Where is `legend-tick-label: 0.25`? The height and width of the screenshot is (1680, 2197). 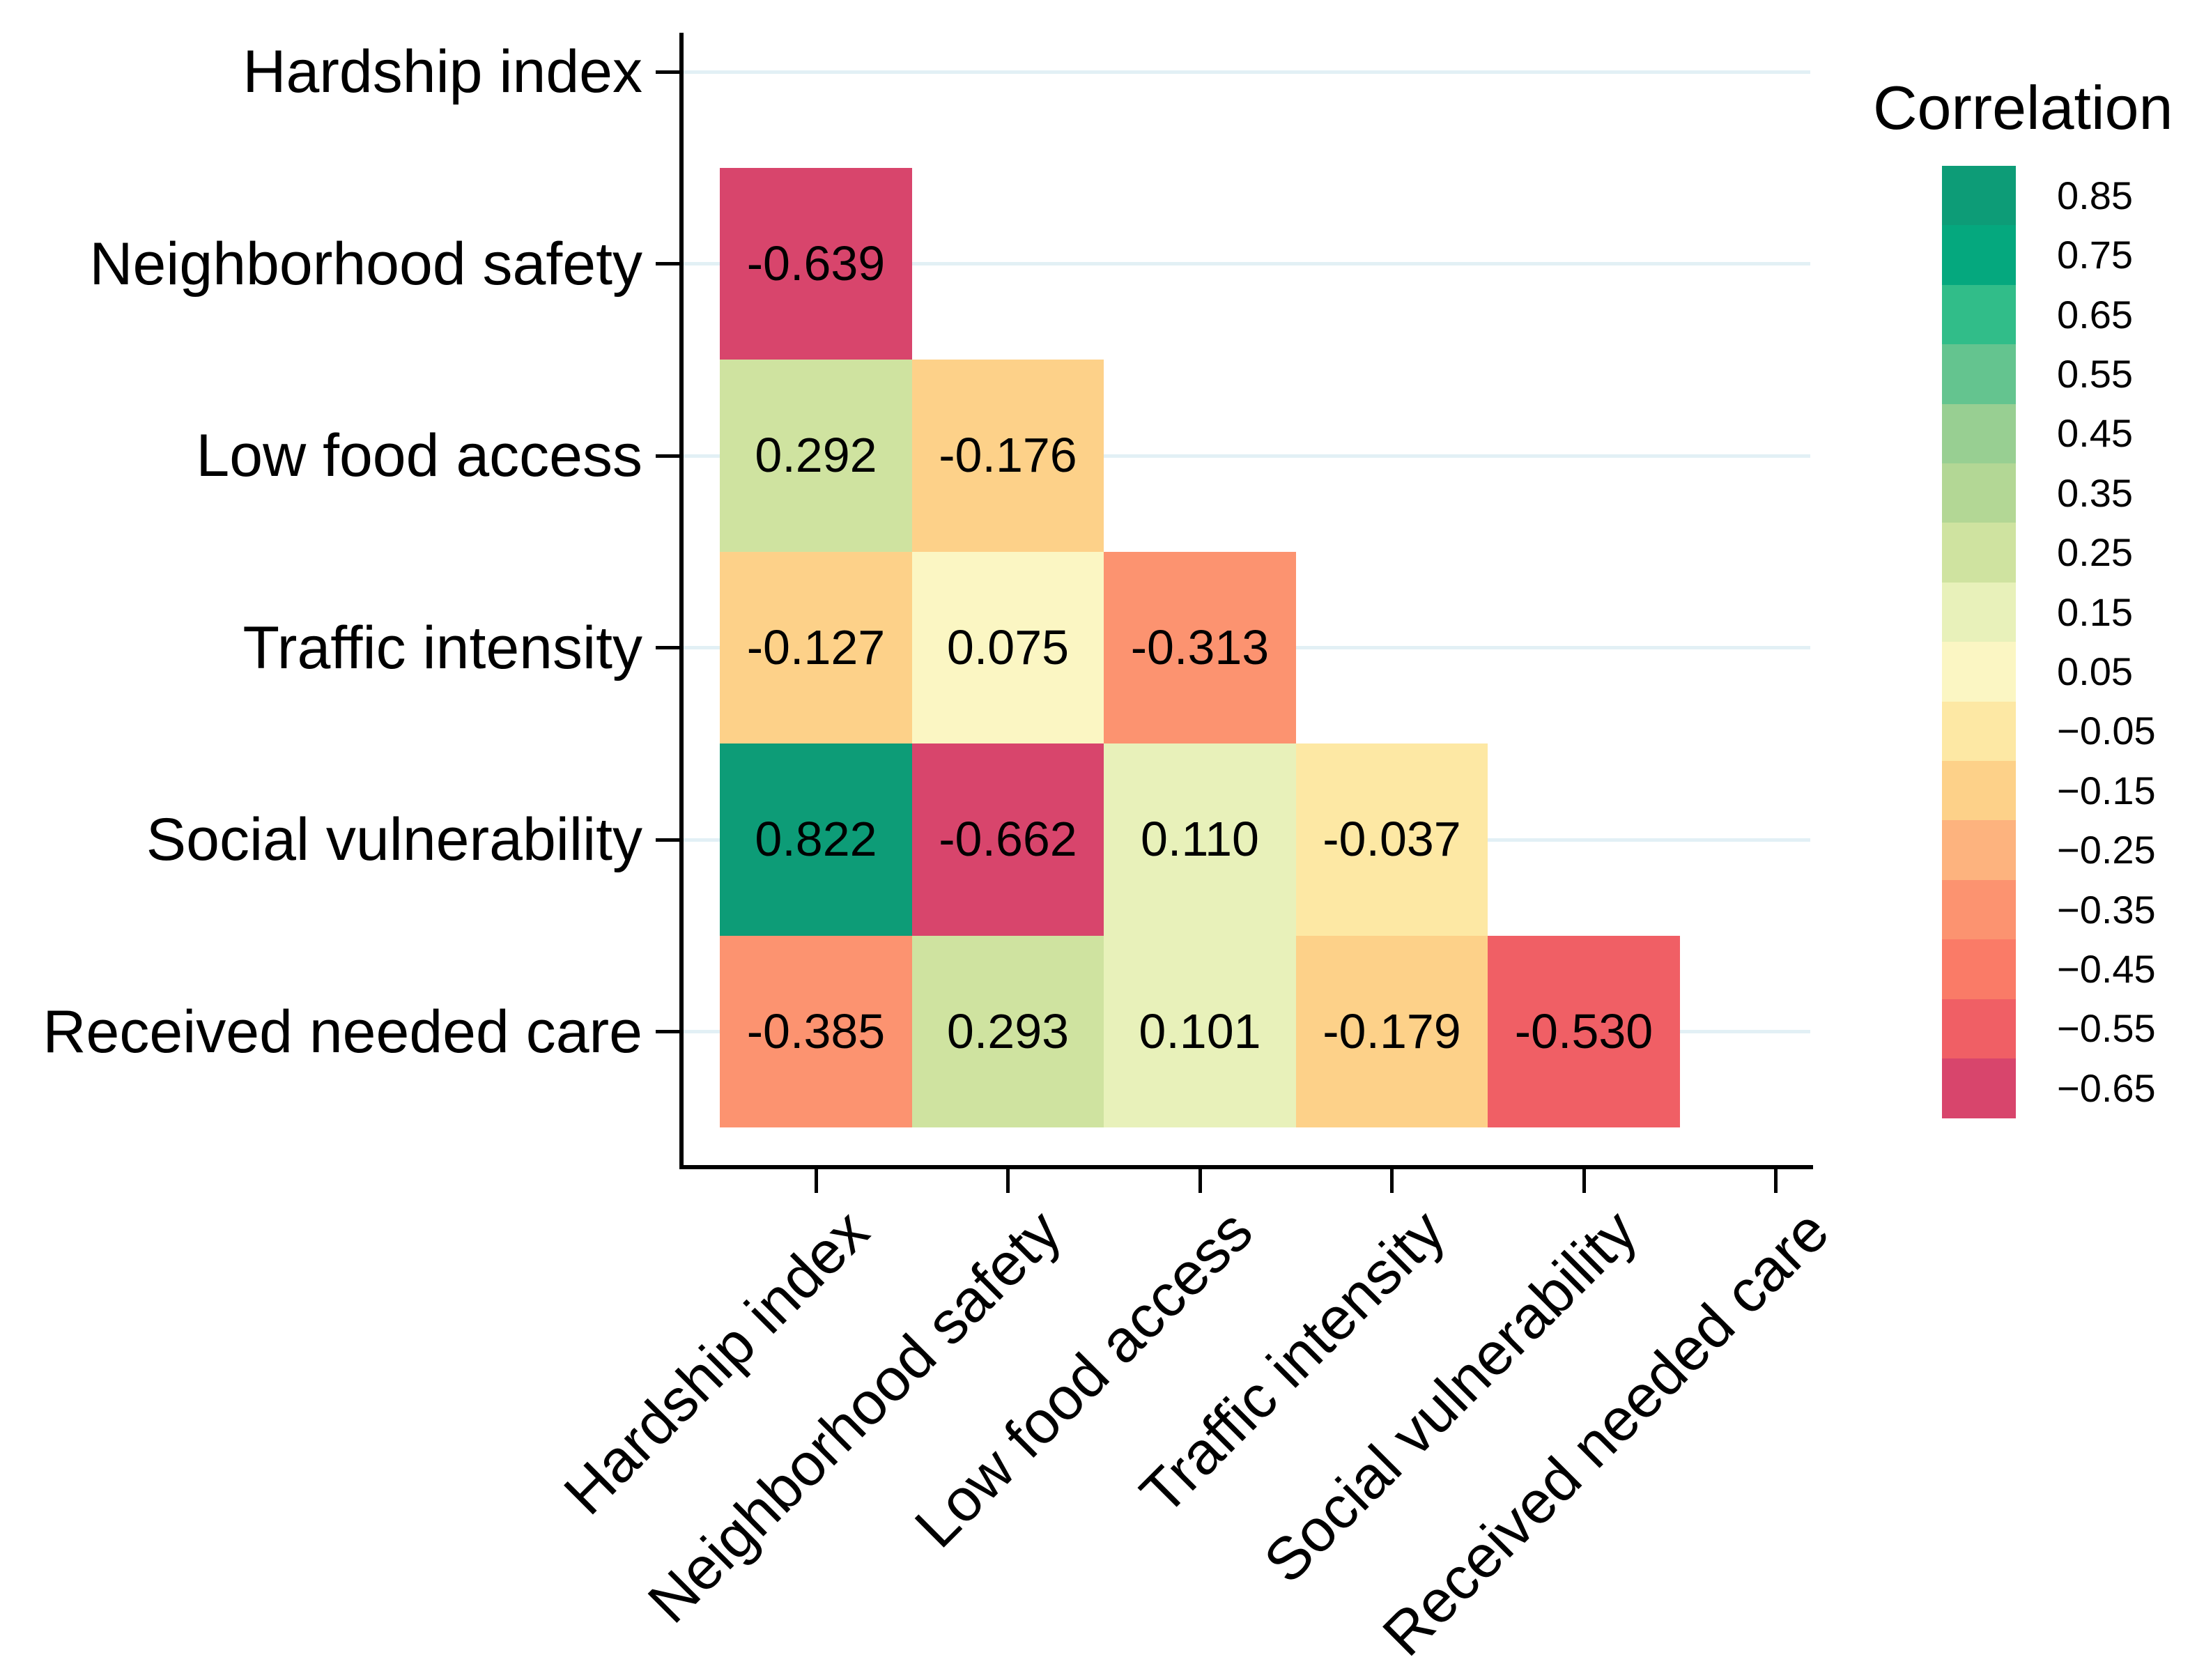
legend-tick-label: 0.25 is located at coordinates (2095, 552).